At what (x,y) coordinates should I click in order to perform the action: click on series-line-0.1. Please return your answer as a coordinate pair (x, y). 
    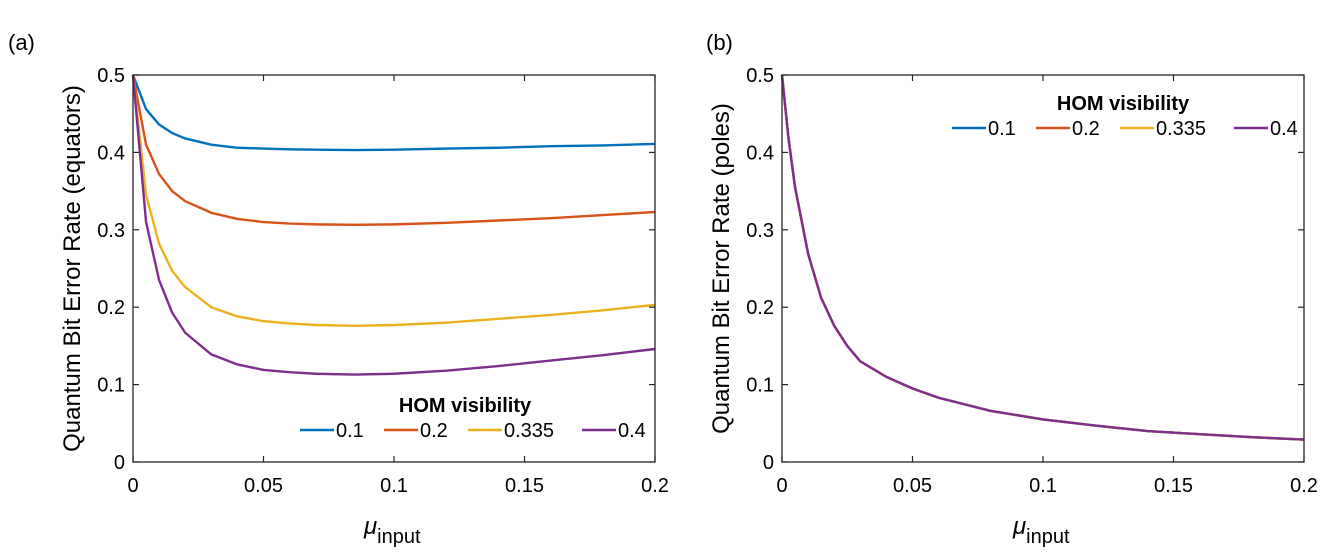
    Looking at the image, I should click on (393, 113).